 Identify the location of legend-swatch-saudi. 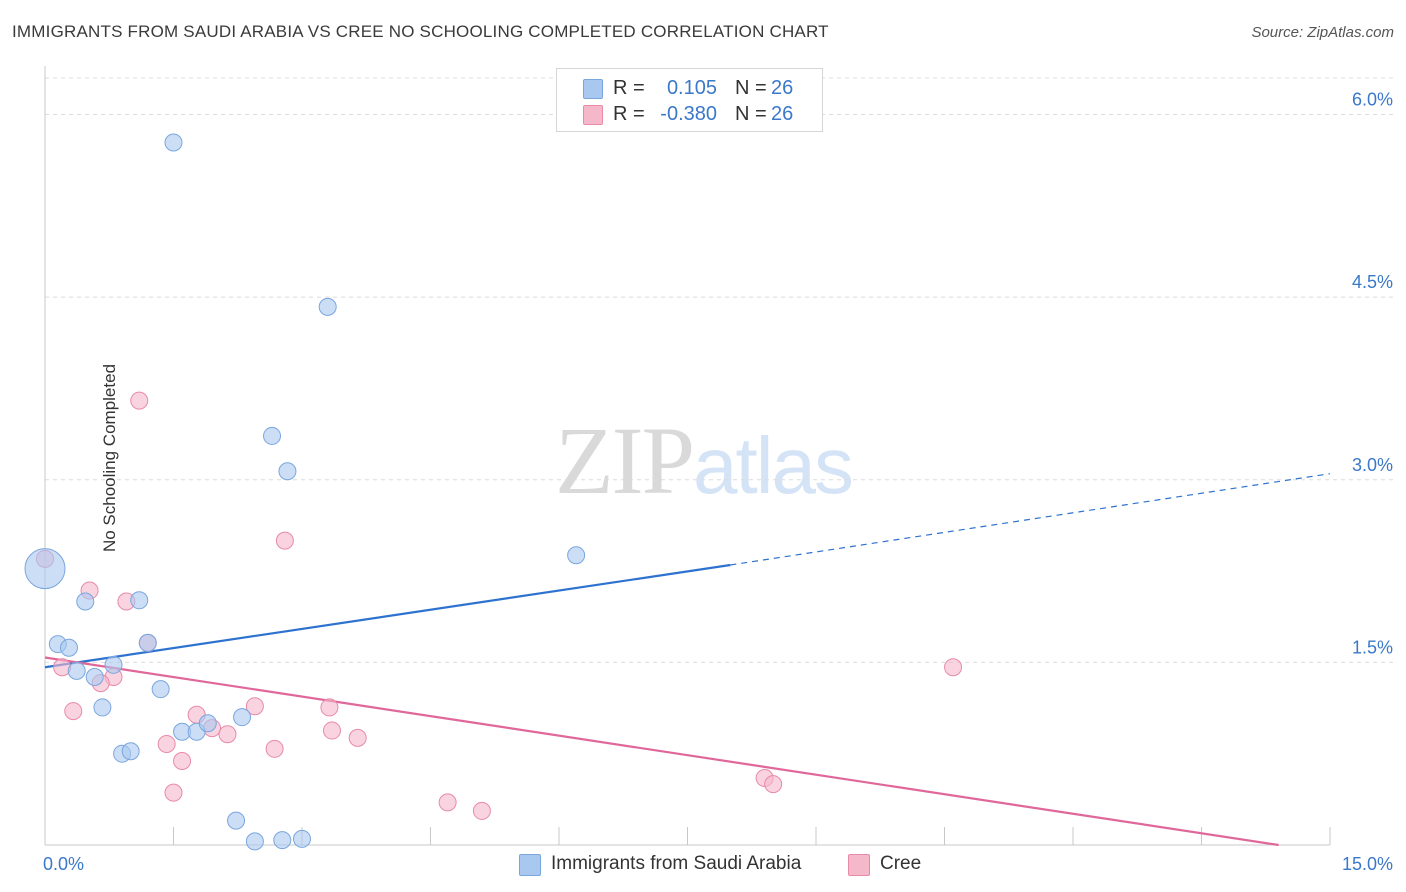
(593, 89).